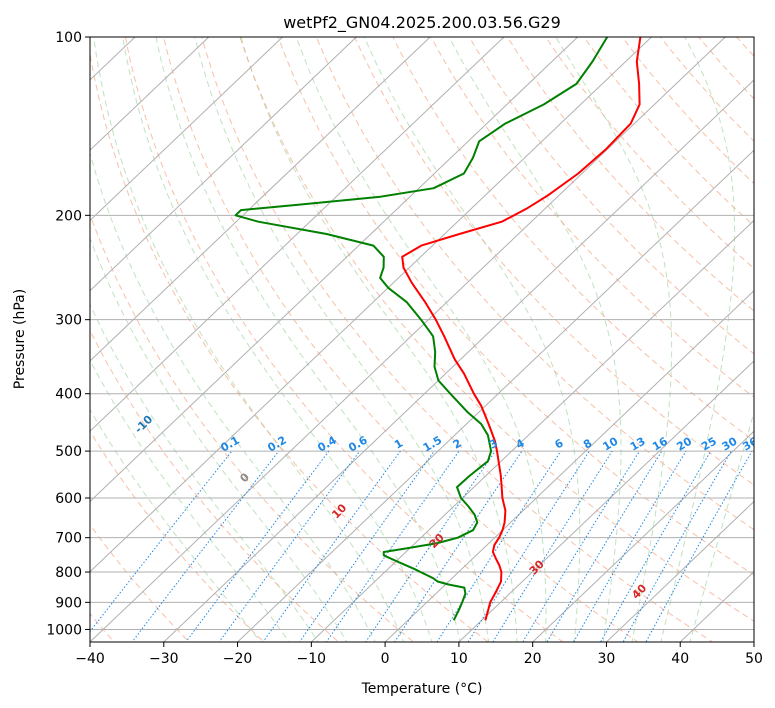 The width and height of the screenshot is (775, 708). Describe the element at coordinates (68, 38) in the screenshot. I see `y-tick-label: 100` at that location.